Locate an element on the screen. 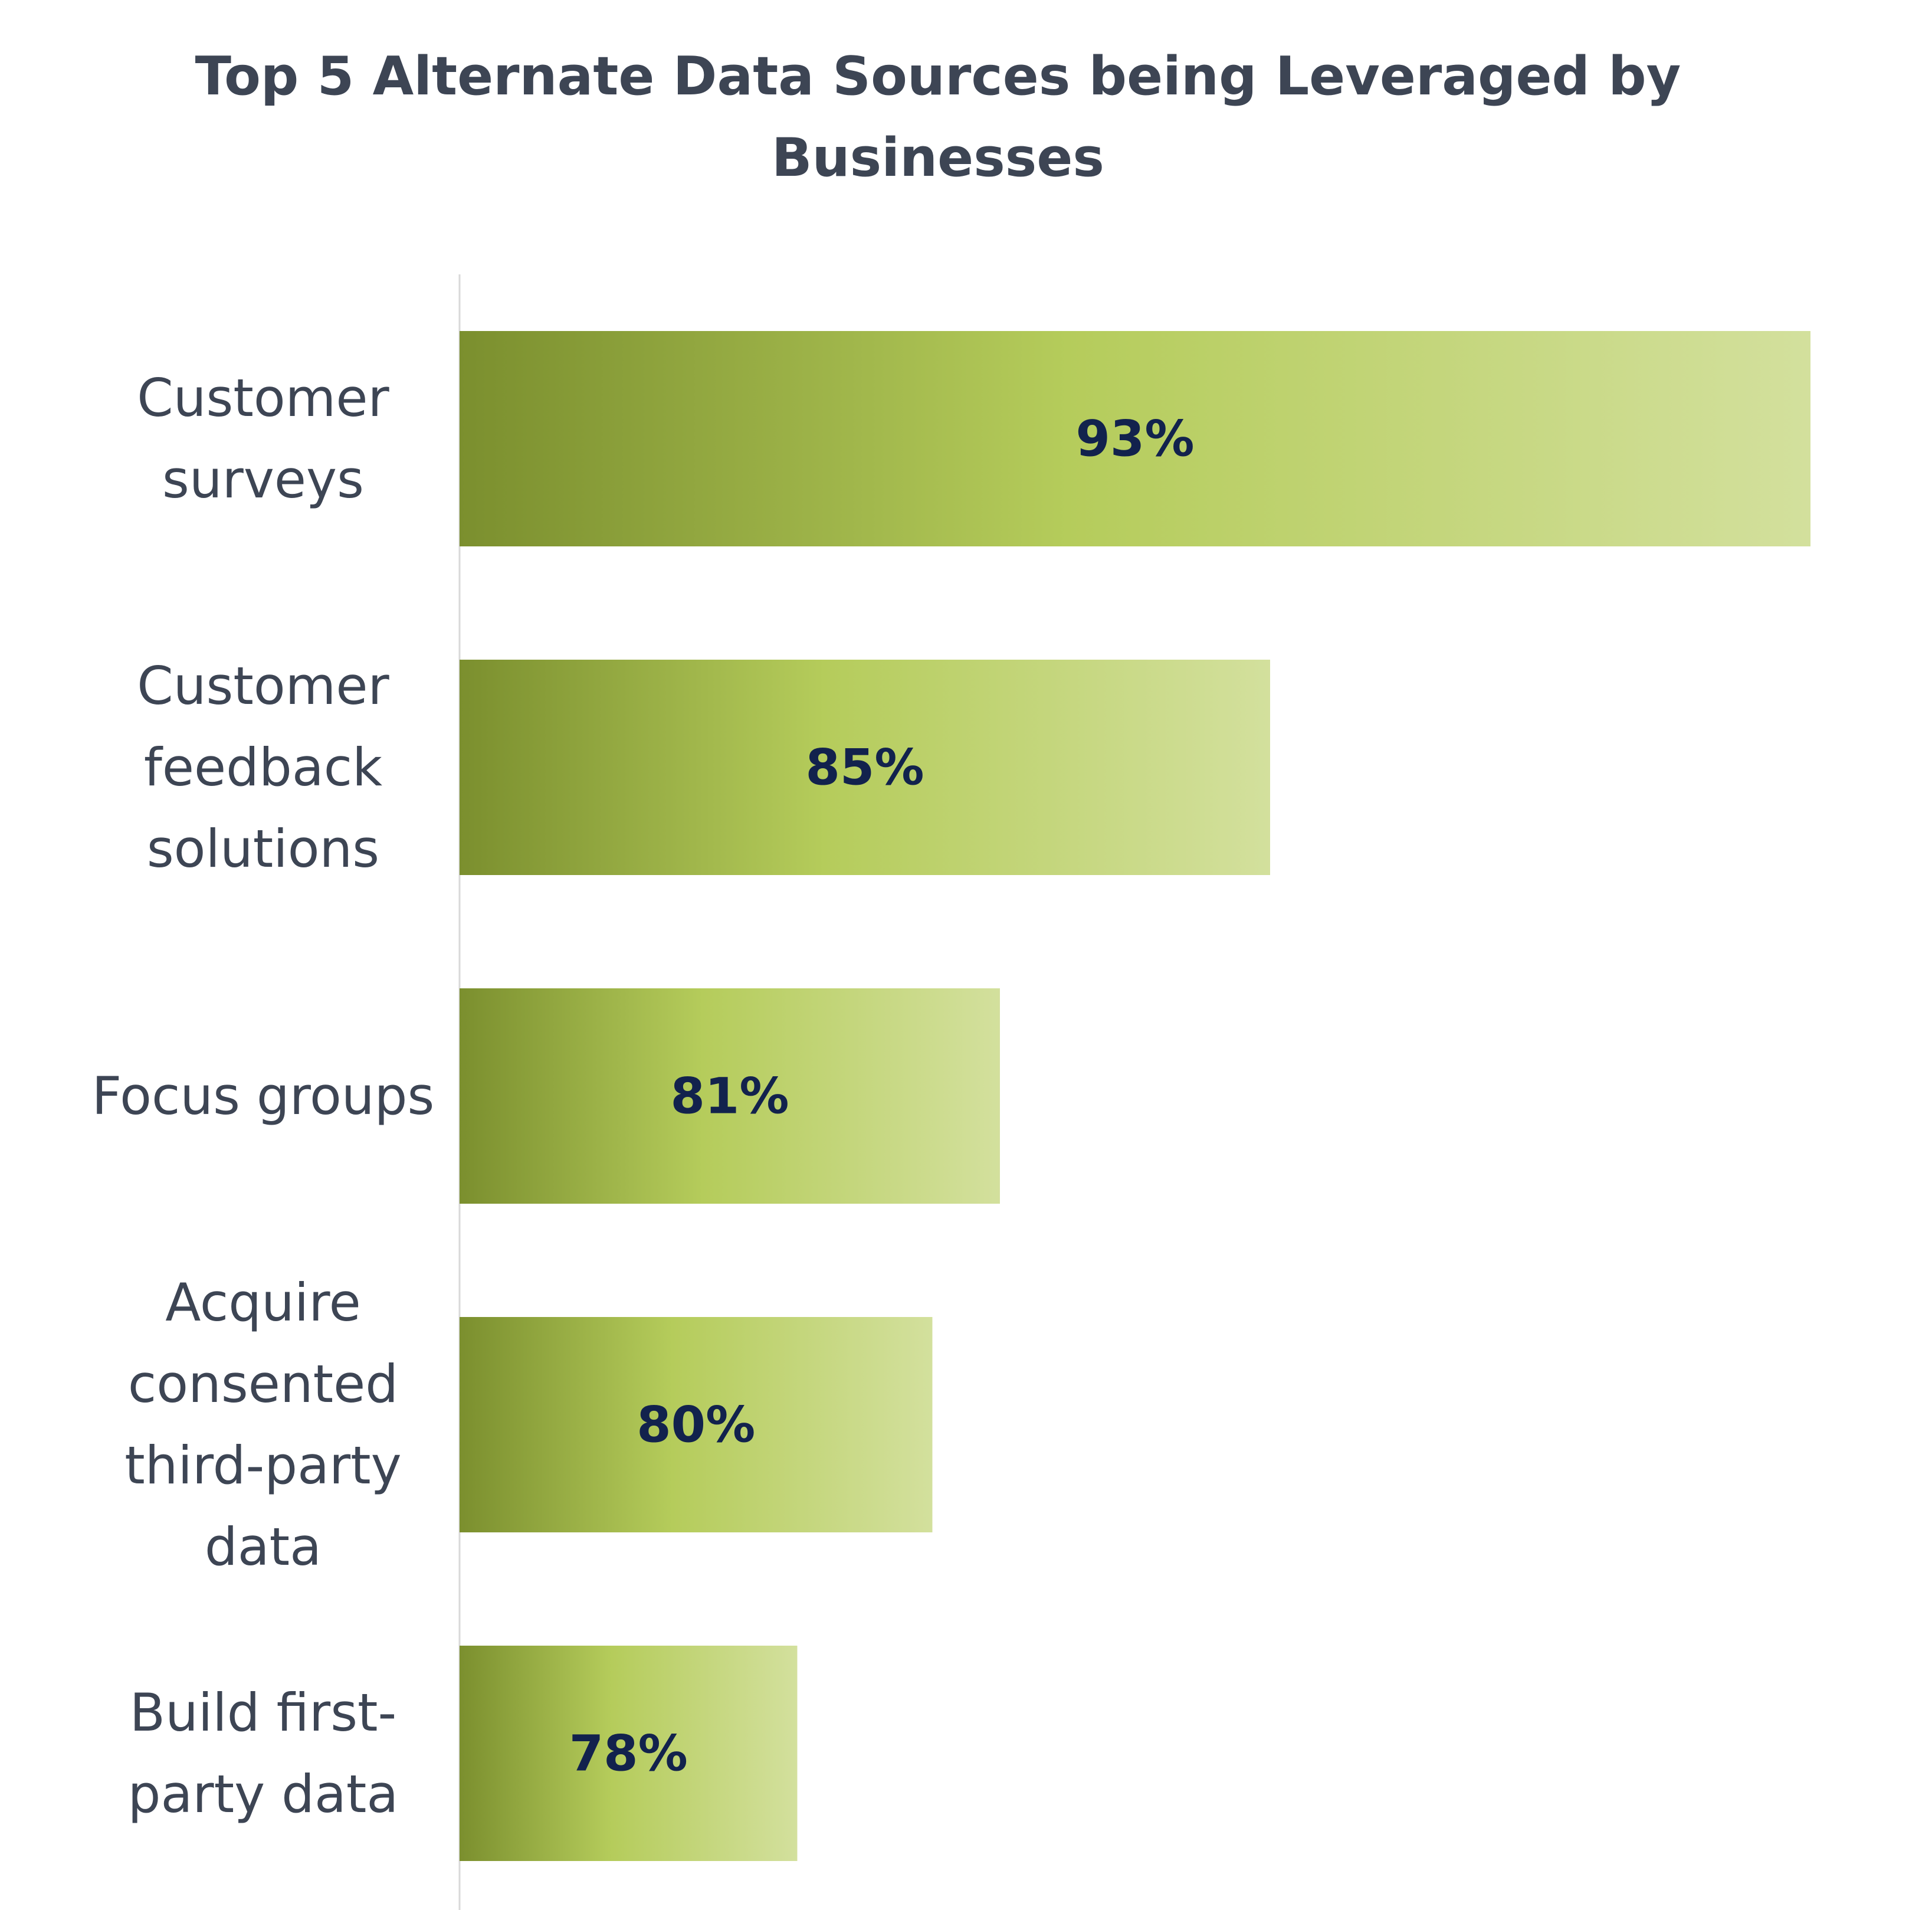 Image resolution: width=1932 pixels, height=1910 pixels. category-label-5-line-2: party data is located at coordinates (263, 1794).